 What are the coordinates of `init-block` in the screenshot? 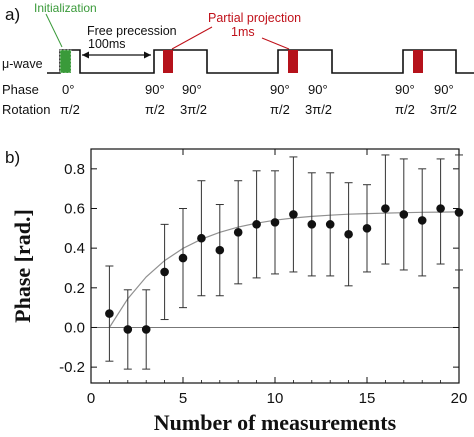 It's located at (65, 61).